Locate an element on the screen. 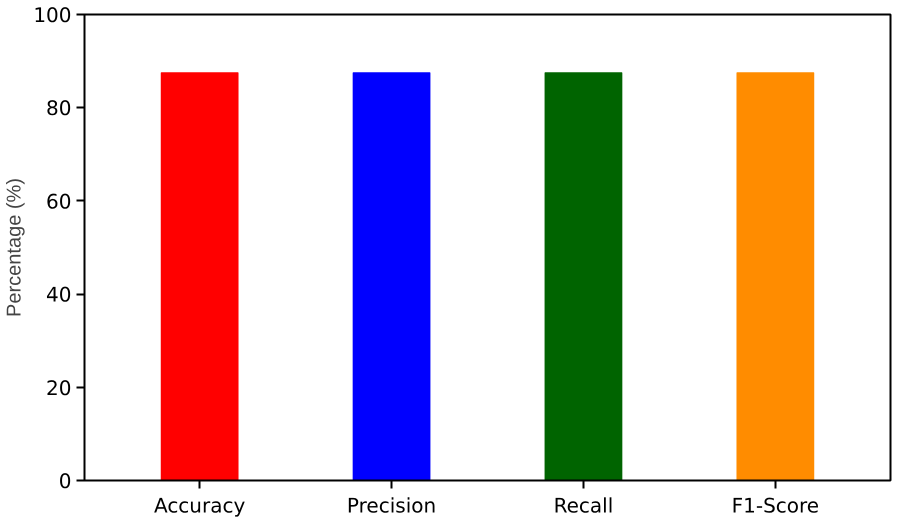 Image resolution: width=904 pixels, height=525 pixels. x-tick-label: Precision is located at coordinates (391, 506).